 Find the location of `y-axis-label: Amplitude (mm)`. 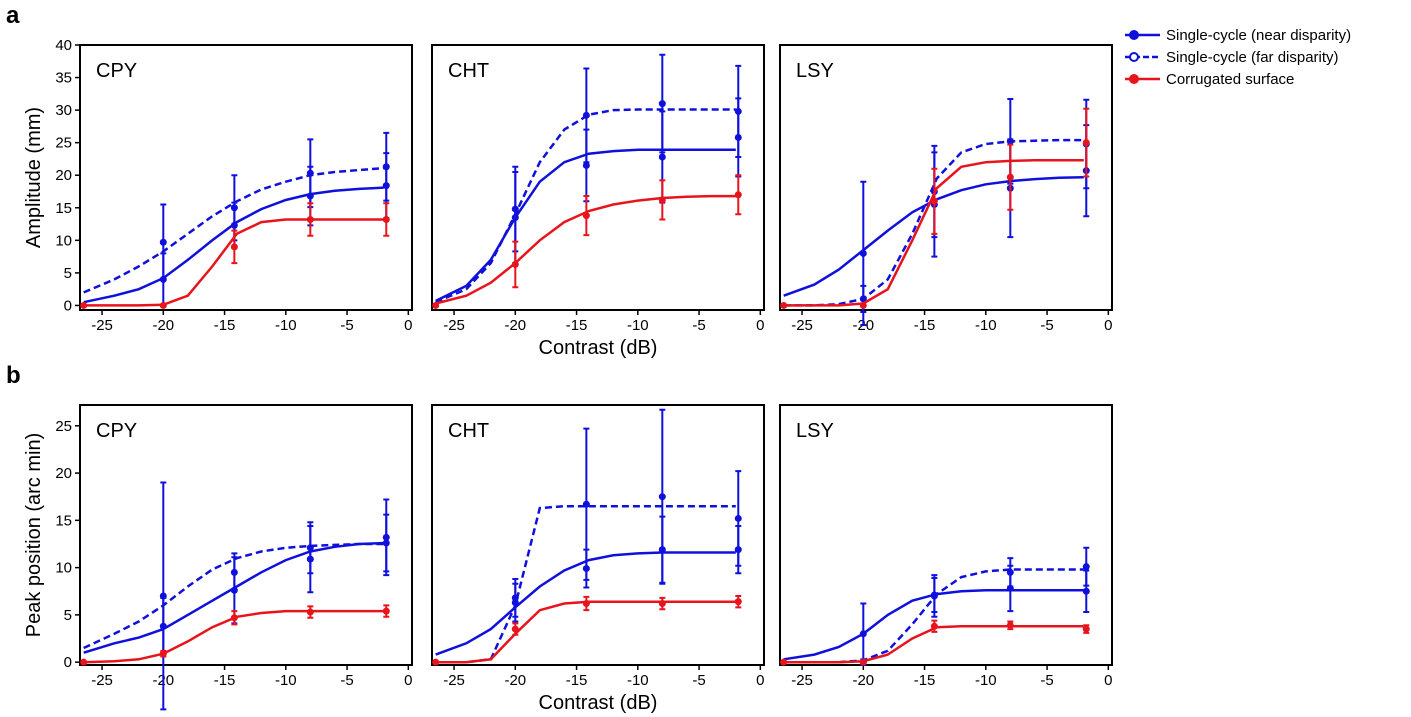

y-axis-label: Amplitude (mm) is located at coordinates (34, 177).